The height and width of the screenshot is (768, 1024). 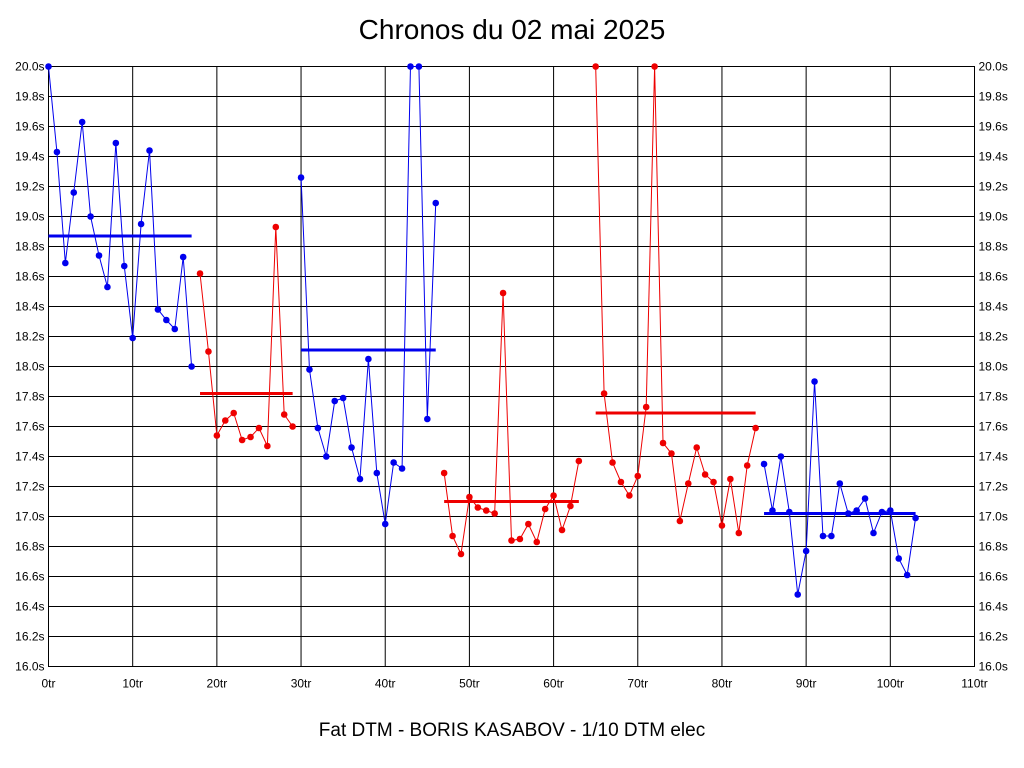 What do you see at coordinates (993, 667) in the screenshot?
I see `y-tick-label-right: 16.0s` at bounding box center [993, 667].